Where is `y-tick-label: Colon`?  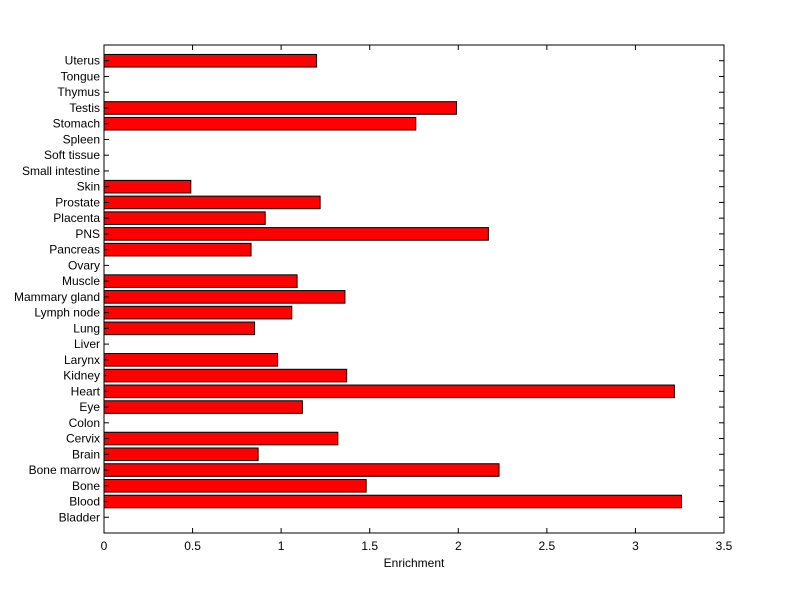 y-tick-label: Colon is located at coordinates (84, 423).